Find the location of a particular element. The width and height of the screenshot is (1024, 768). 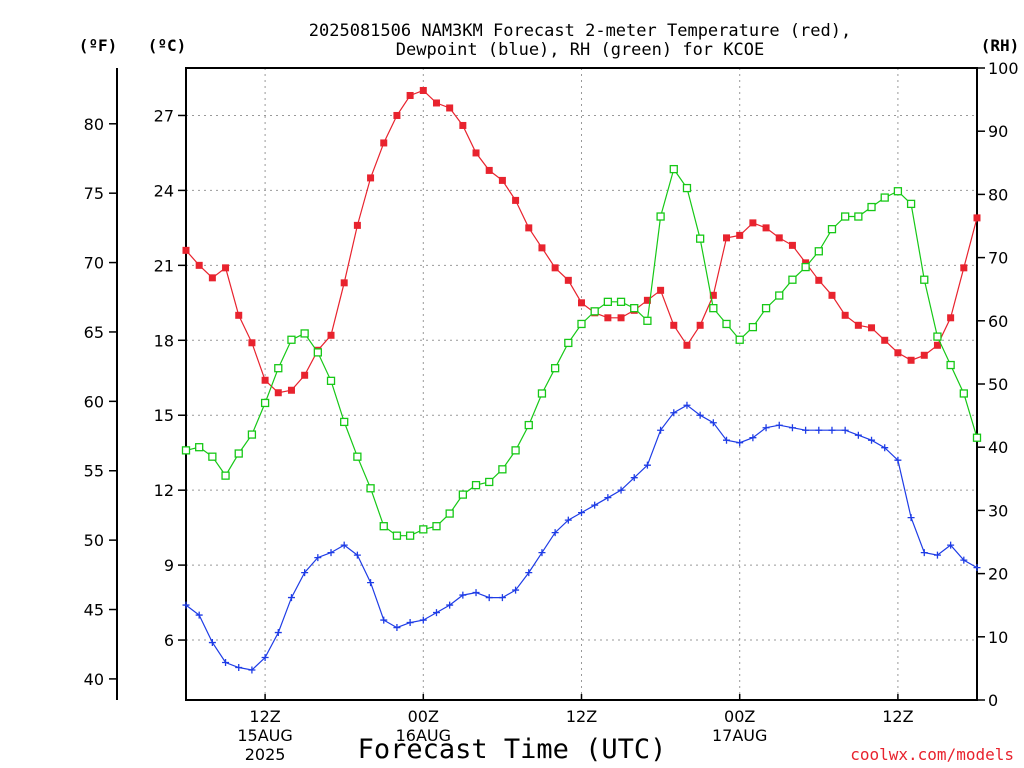

fahrenheit-tick-label: 60 is located at coordinates (94, 401).